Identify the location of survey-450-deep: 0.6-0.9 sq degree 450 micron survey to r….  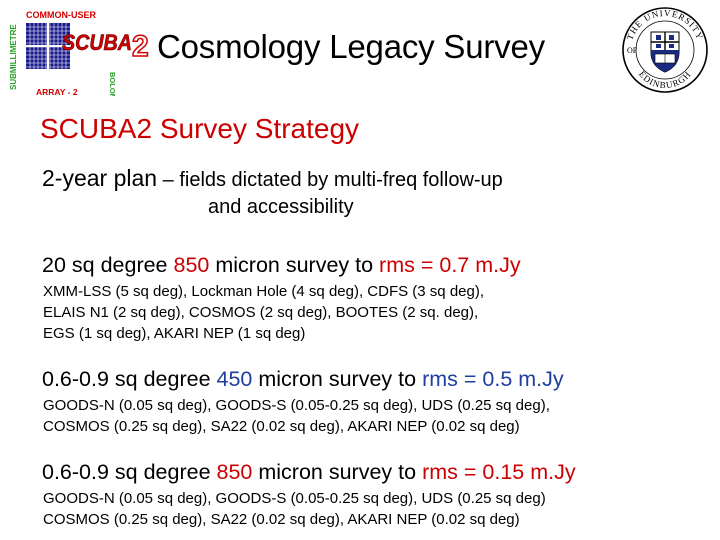
(303, 379).